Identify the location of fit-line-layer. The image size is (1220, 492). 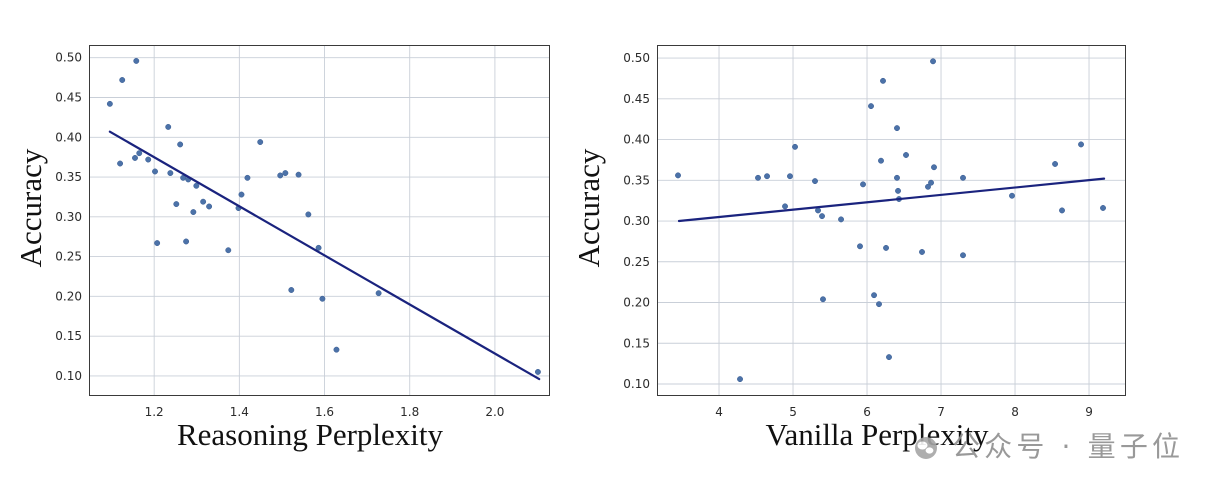
(891, 200).